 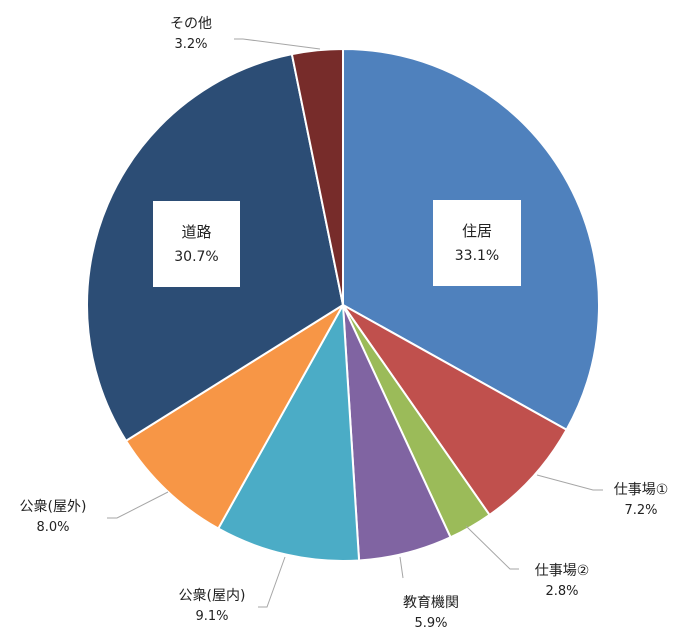 I want to click on slice-name-label: 住居, so click(x=477, y=231).